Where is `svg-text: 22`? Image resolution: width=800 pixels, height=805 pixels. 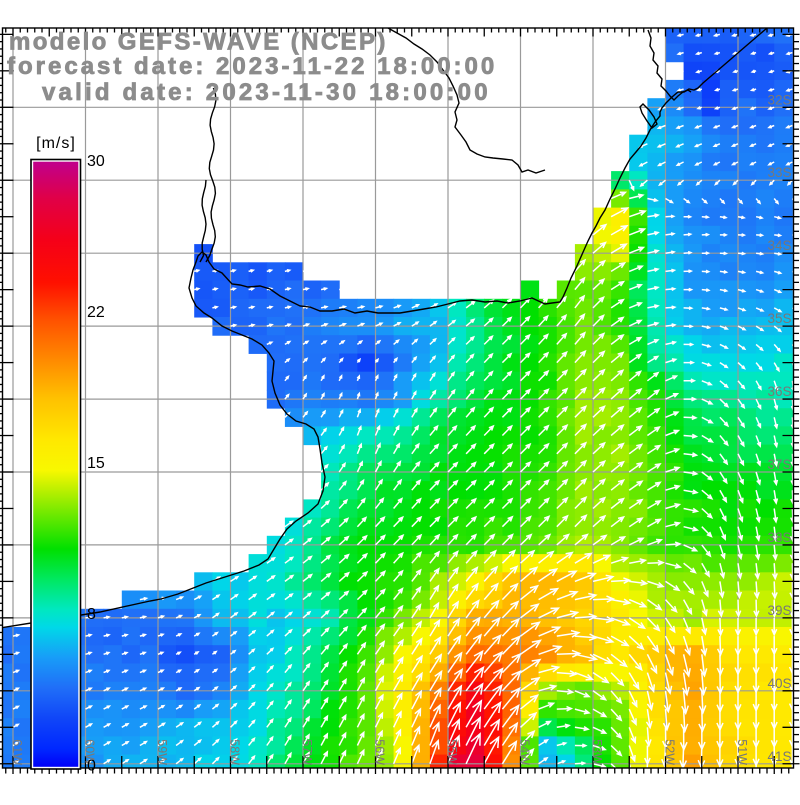
svg-text: 22 is located at coordinates (96, 312).